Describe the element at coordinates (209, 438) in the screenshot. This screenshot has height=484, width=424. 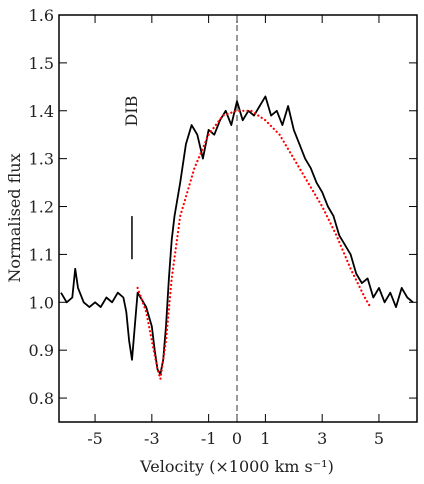
I see `x-tick-label: -1` at that location.